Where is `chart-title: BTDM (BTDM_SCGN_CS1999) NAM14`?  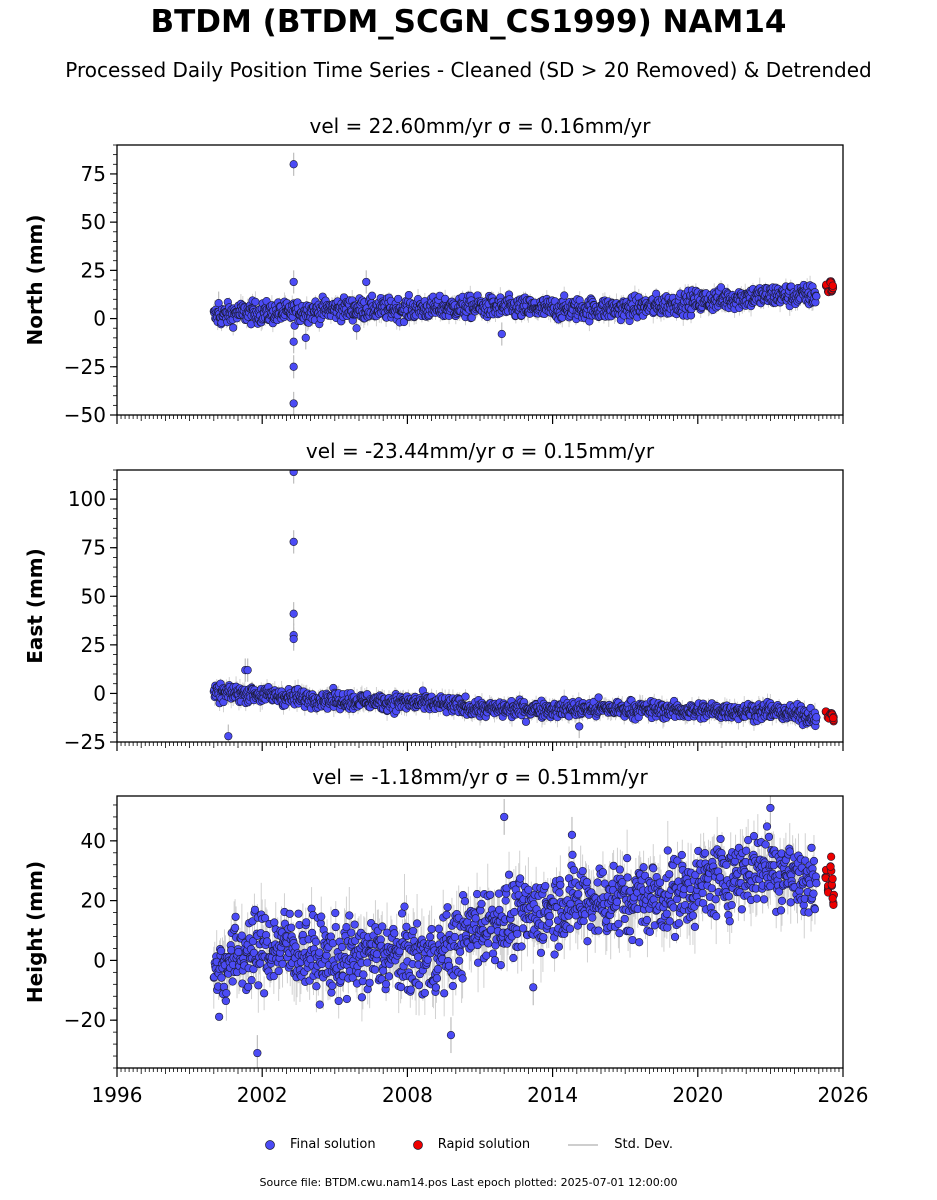
chart-title: BTDM (BTDM_SCGN_CS1999) NAM14 is located at coordinates (468, 22).